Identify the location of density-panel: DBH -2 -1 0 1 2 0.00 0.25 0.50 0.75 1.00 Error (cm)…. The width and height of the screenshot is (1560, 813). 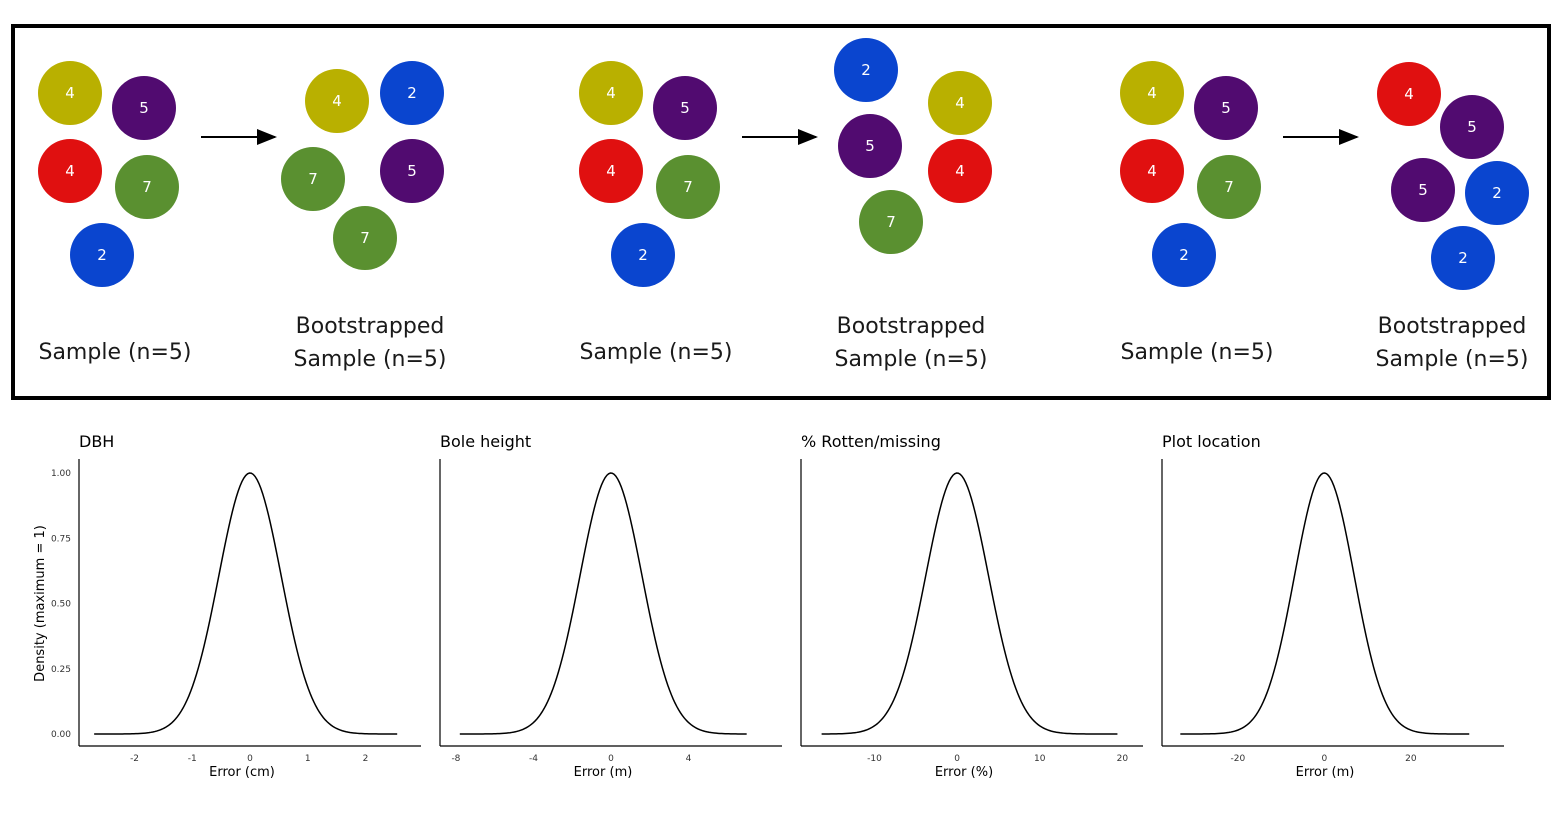
(227, 606).